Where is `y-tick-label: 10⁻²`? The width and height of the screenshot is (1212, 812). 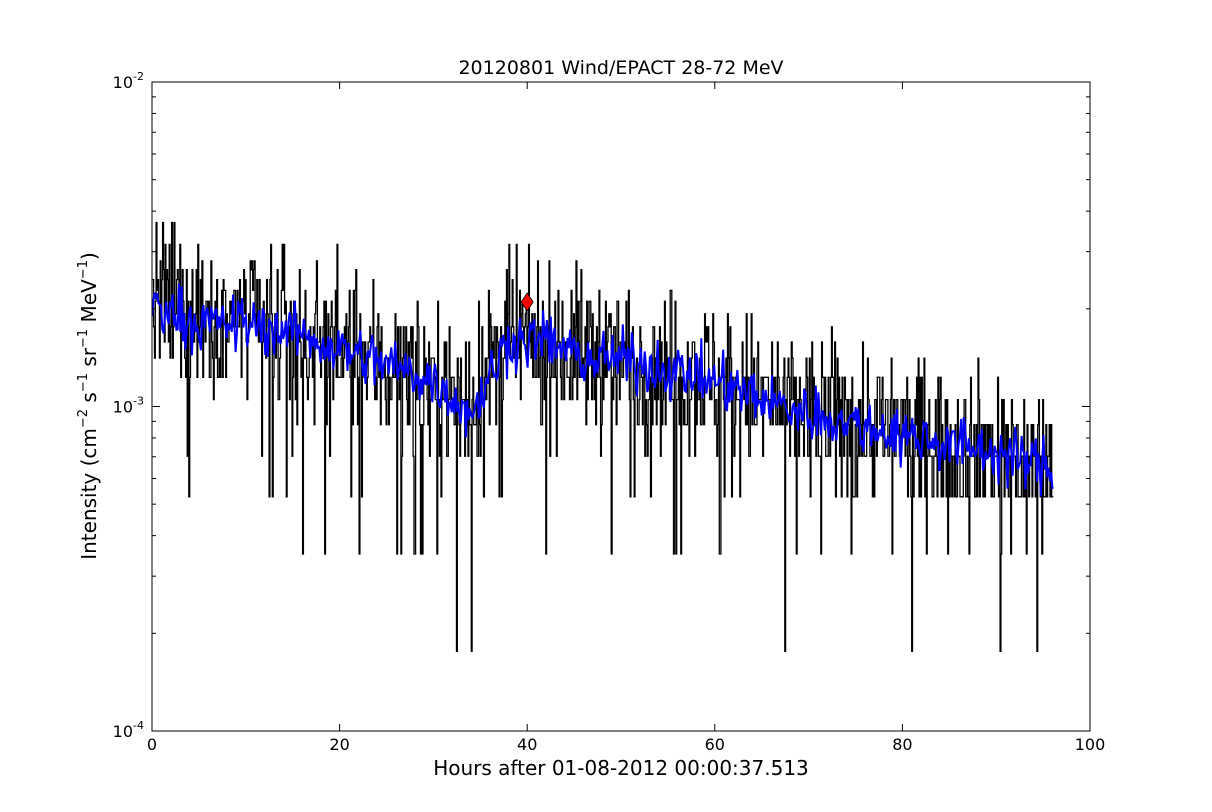
y-tick-label: 10⁻² is located at coordinates (128, 81).